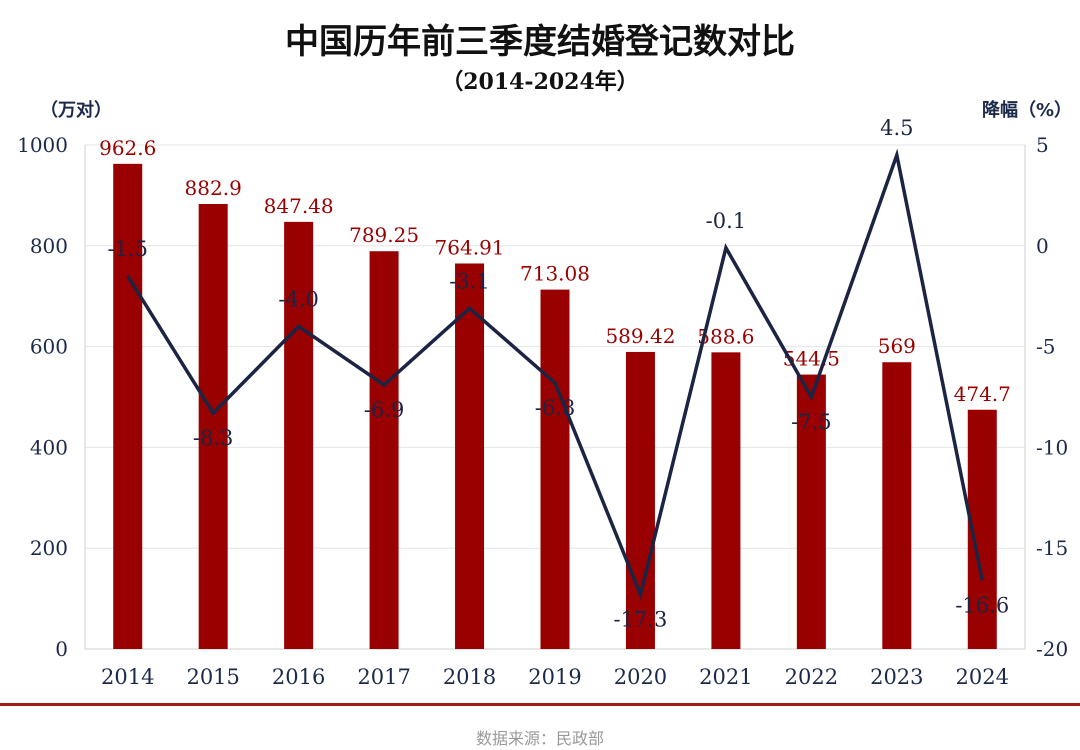 Image resolution: width=1080 pixels, height=750 pixels. Describe the element at coordinates (640, 677) in the screenshot. I see `x-tick-label: 2020` at that location.